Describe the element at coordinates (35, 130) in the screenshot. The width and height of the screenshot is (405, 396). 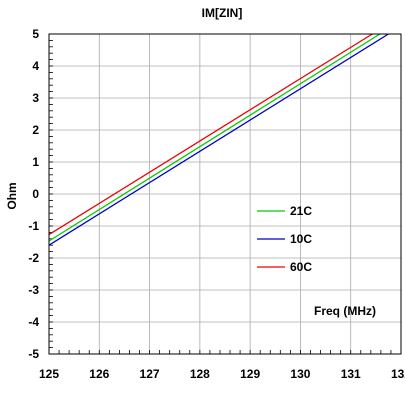
I see `y-tick-label: 2` at that location.